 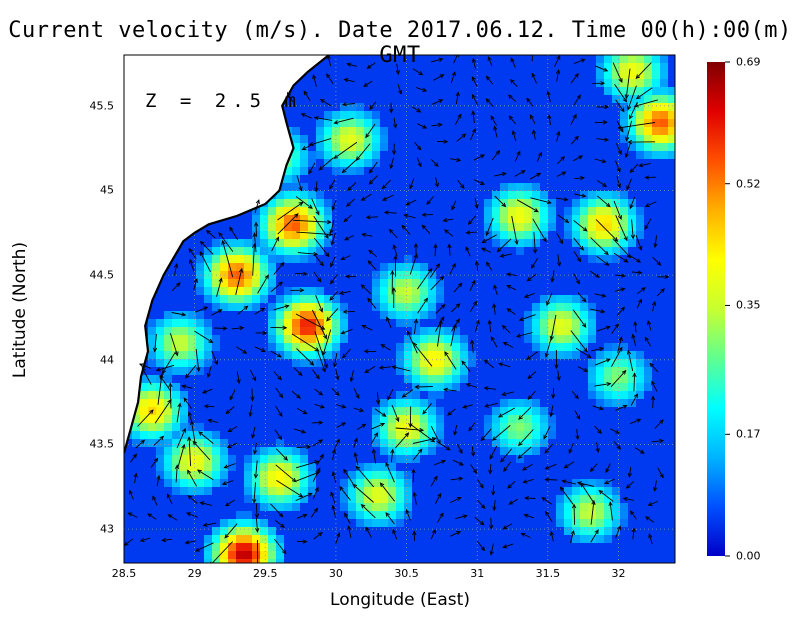 What do you see at coordinates (727, 309) in the screenshot?
I see `colorbar-ticks` at bounding box center [727, 309].